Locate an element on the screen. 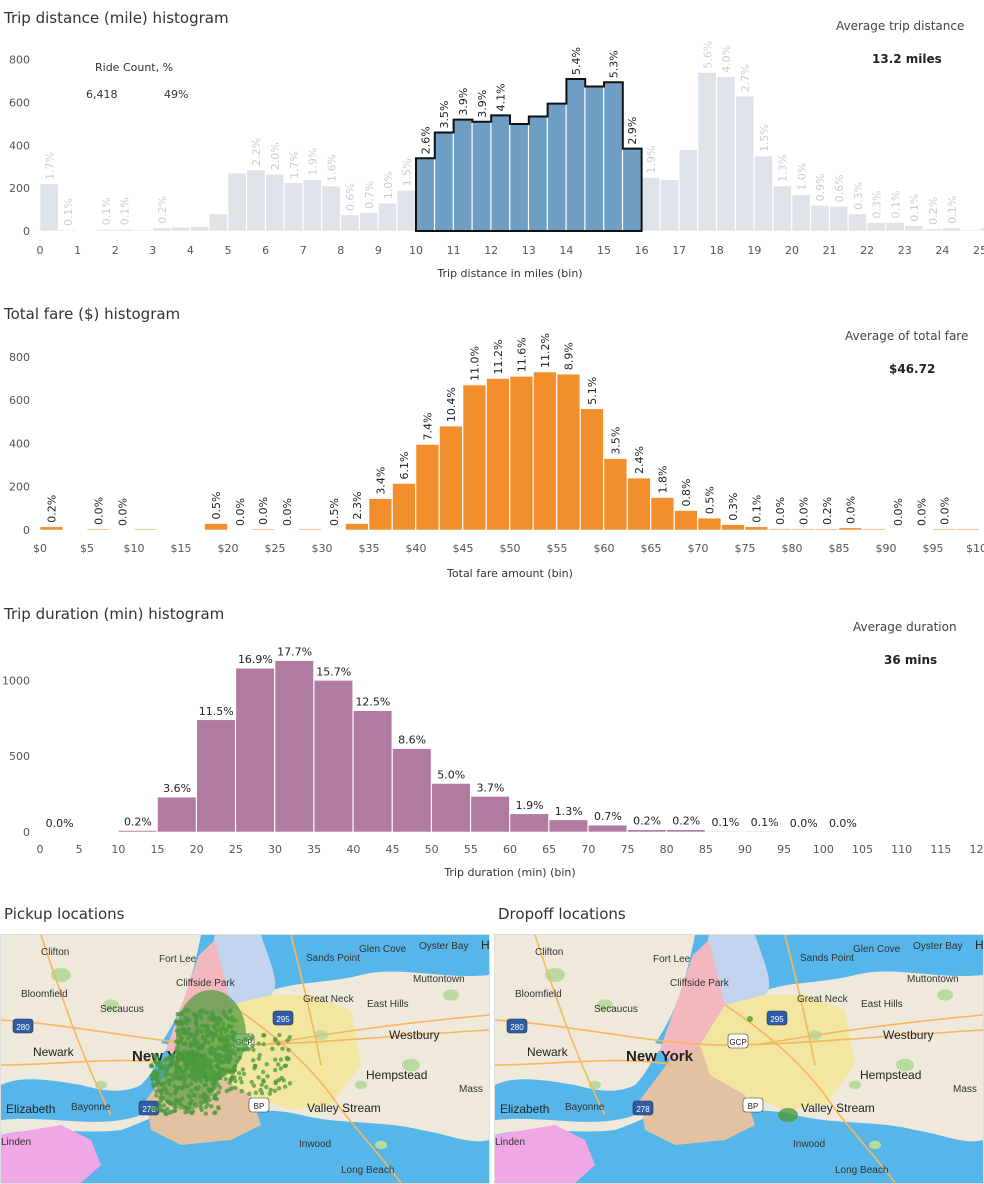 The height and width of the screenshot is (1184, 984). map-place-label: Oyster Bay is located at coordinates (443, 946).